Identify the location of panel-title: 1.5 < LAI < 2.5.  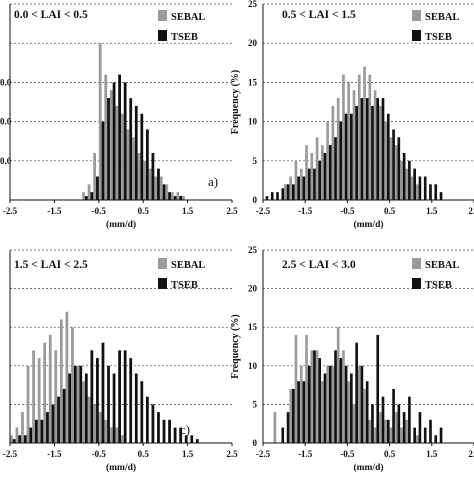
(51, 265).